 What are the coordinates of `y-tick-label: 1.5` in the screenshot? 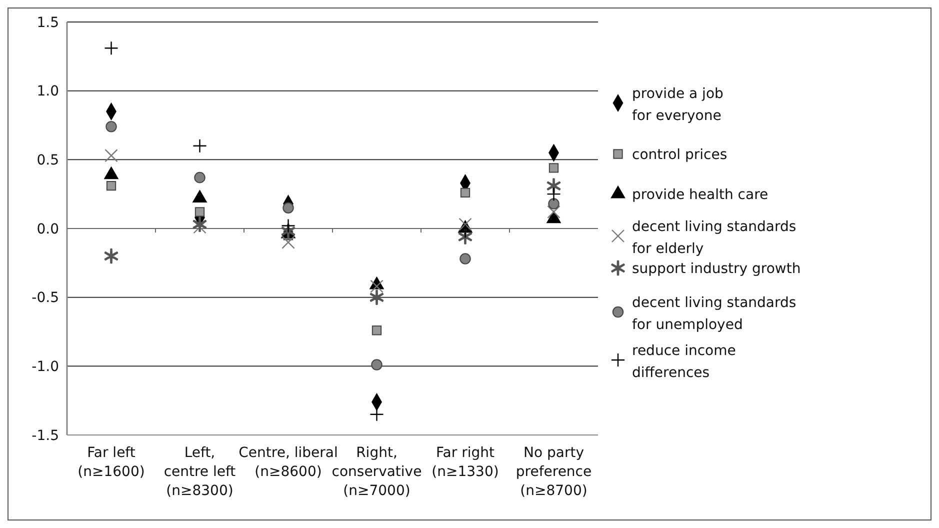 It's located at (47, 22).